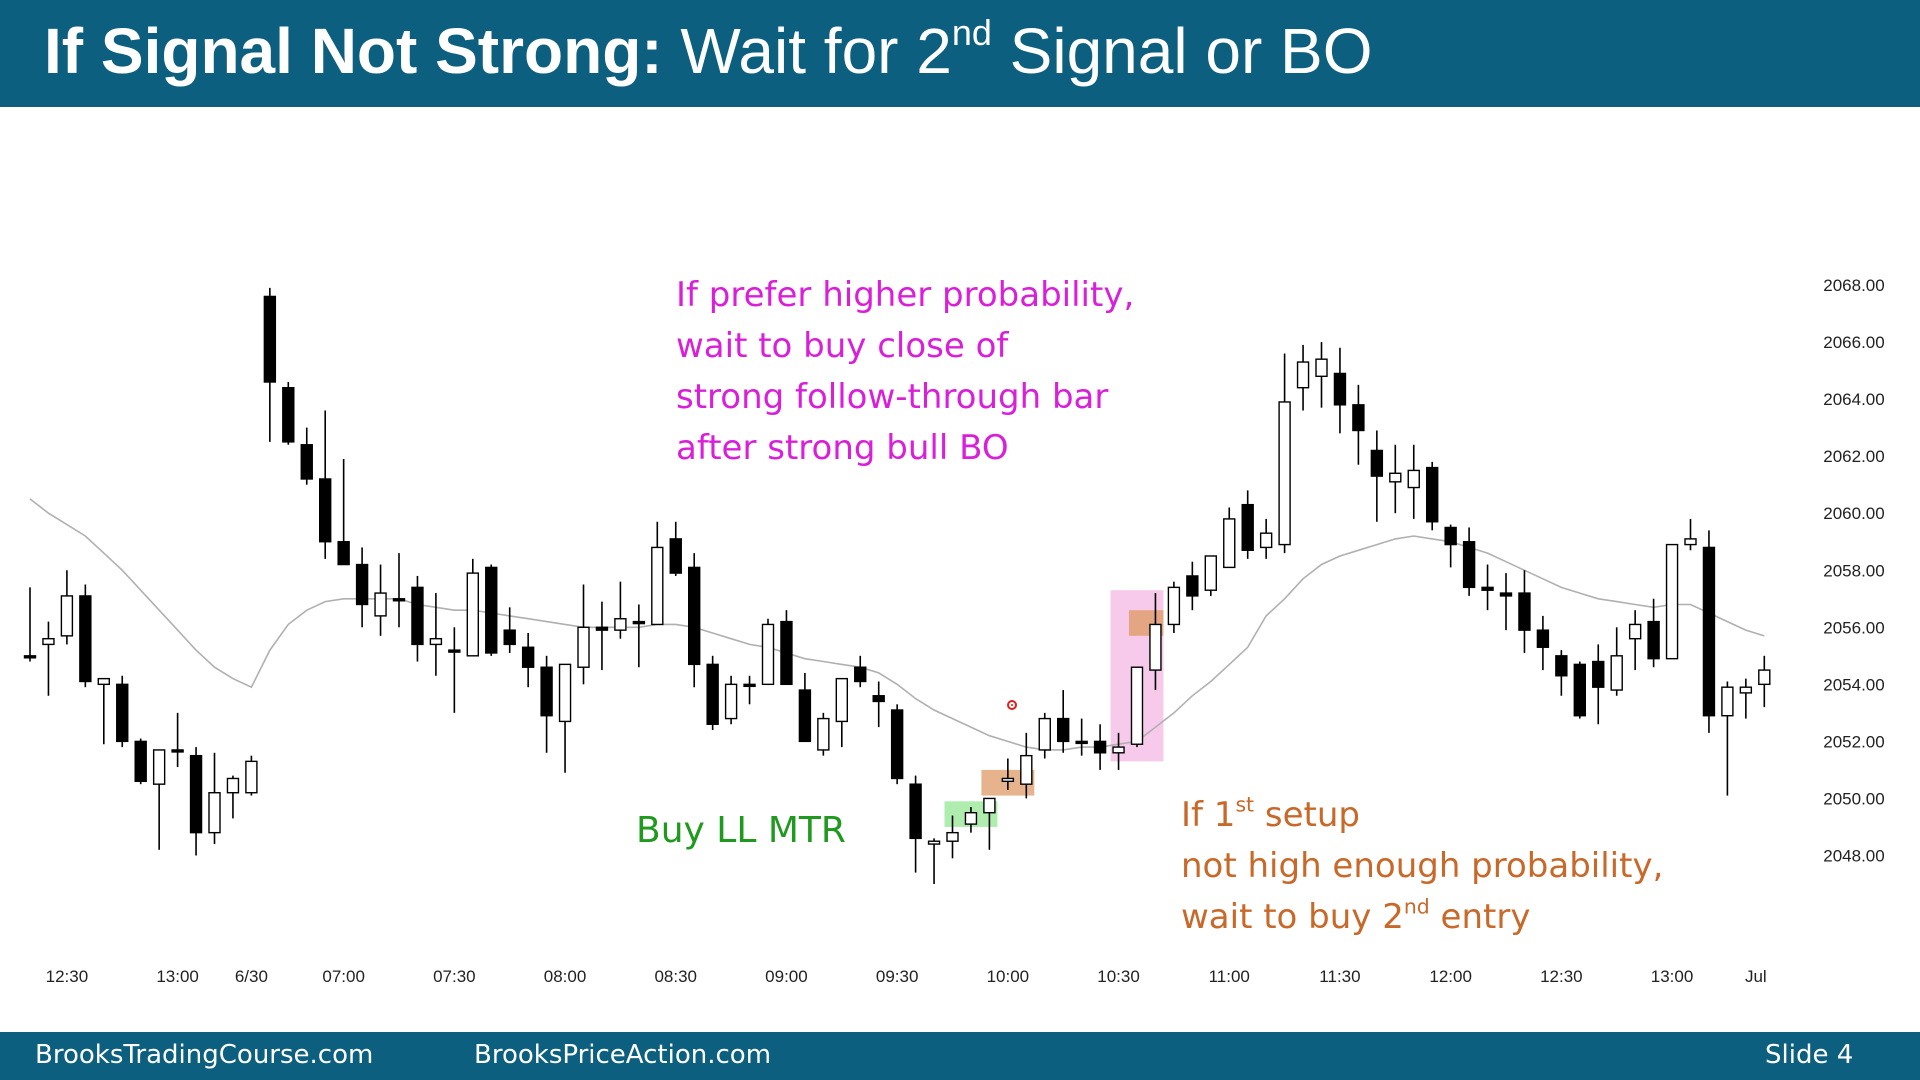 This screenshot has width=1920, height=1080. I want to click on footer-left-site: BrooksTradingCourse.com, so click(204, 1055).